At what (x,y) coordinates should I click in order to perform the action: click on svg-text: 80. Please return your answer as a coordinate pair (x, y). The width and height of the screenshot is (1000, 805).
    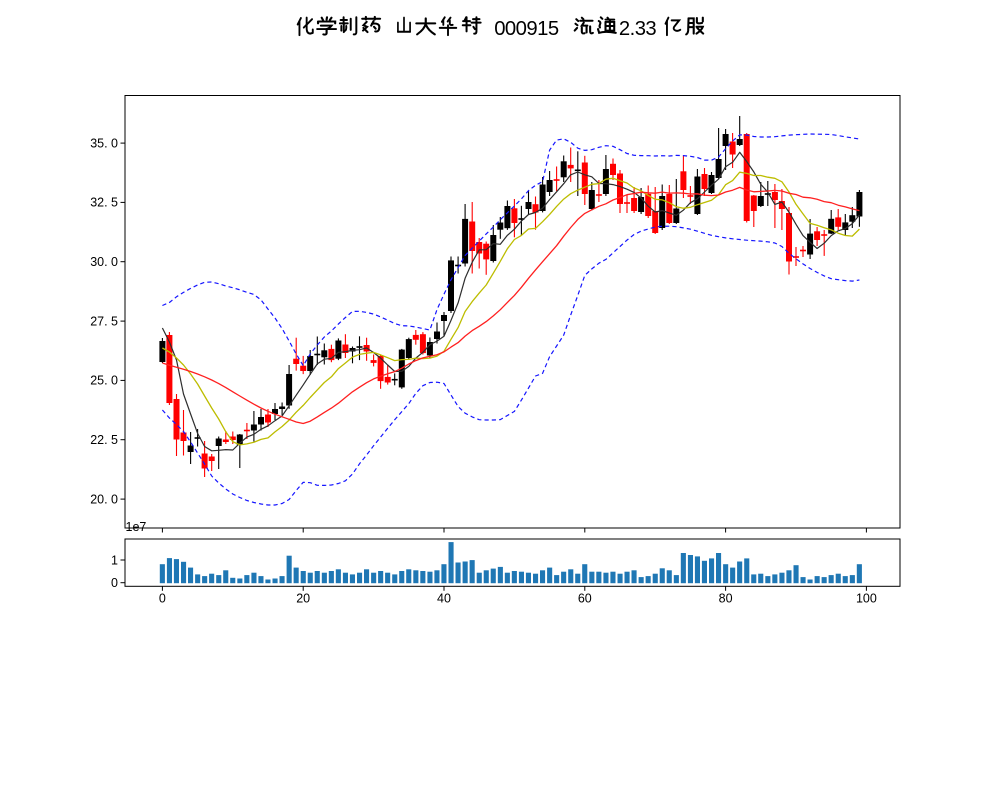
    Looking at the image, I should click on (726, 599).